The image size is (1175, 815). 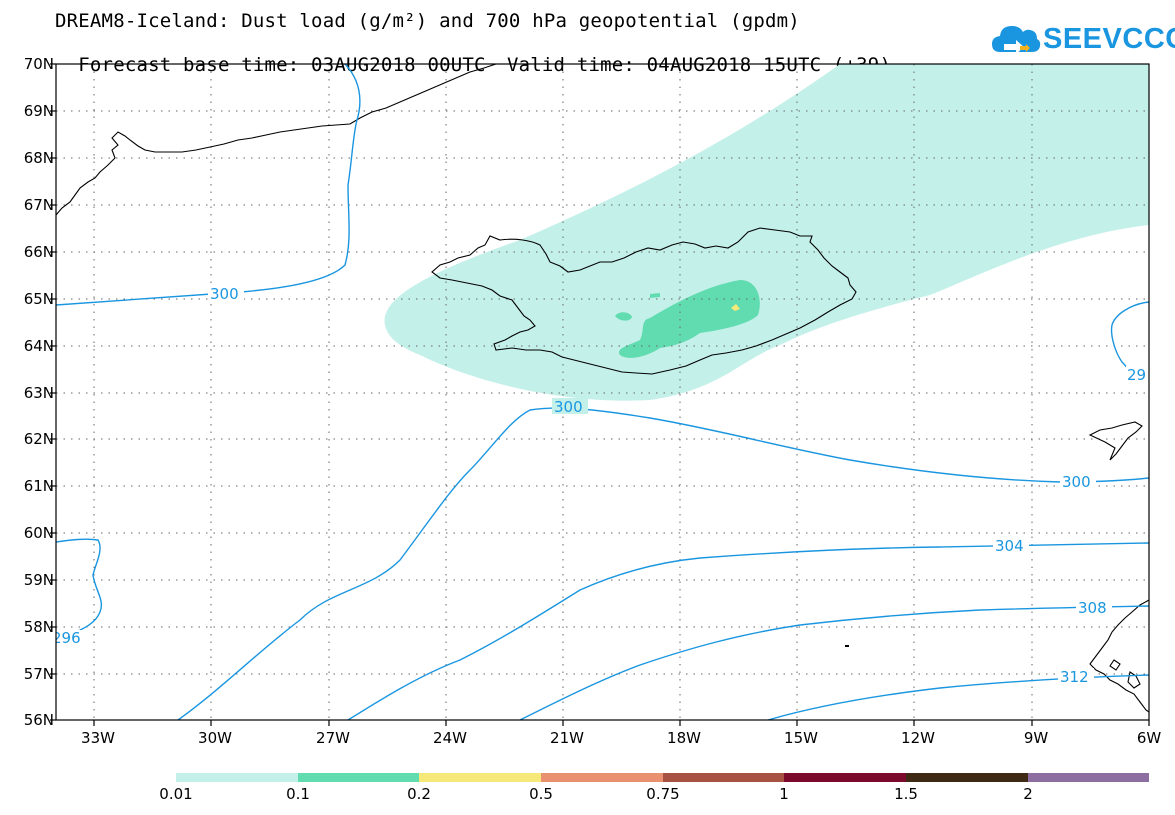 I want to click on contour-label-29: 29, so click(x=1136, y=375).